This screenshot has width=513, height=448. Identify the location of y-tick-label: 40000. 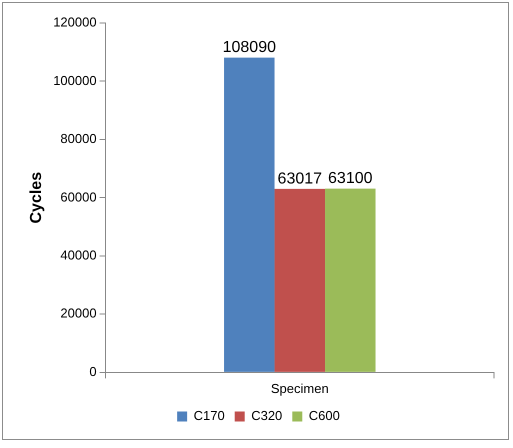
(78, 255).